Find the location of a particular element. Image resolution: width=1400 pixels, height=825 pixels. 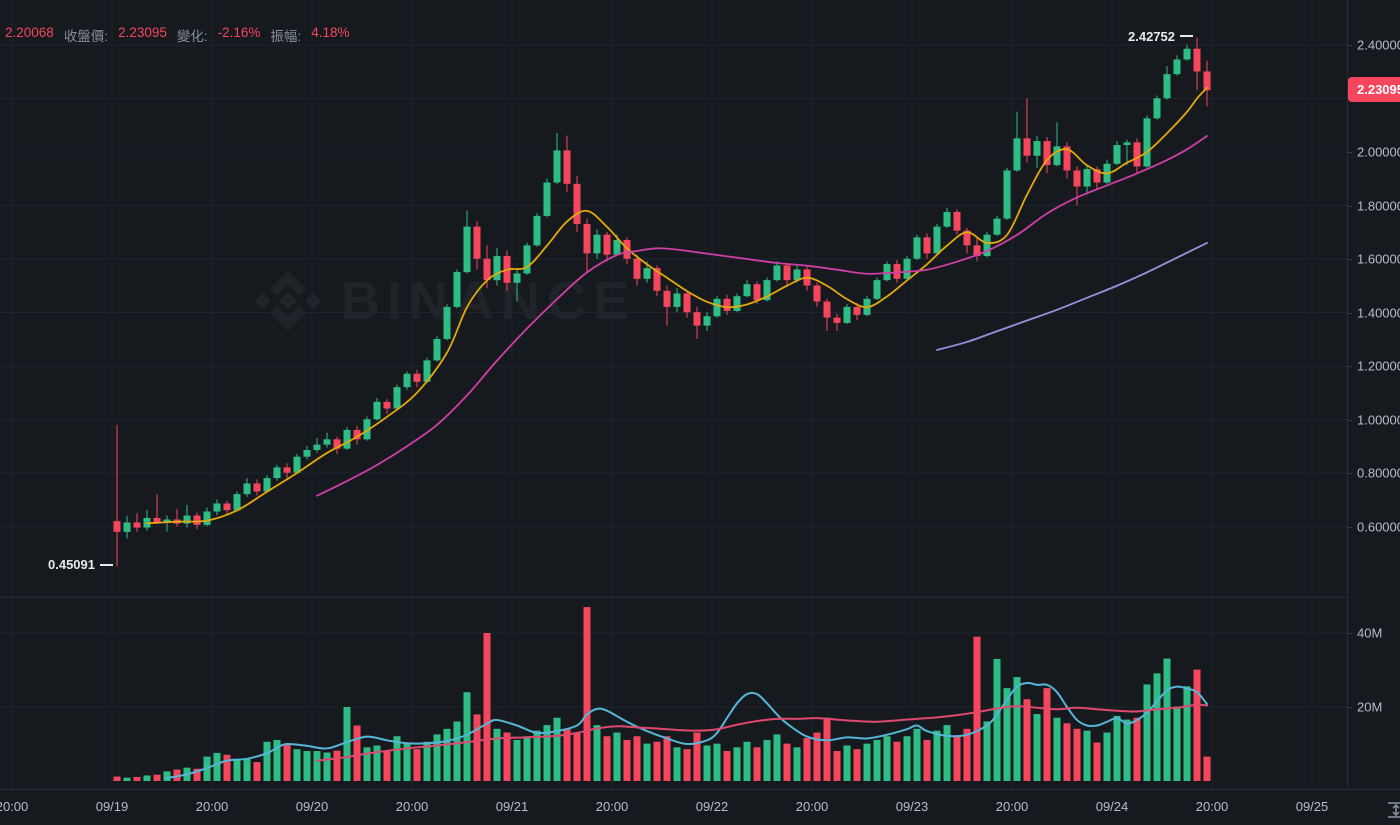

volume-ma-fast is located at coordinates (687, 730).